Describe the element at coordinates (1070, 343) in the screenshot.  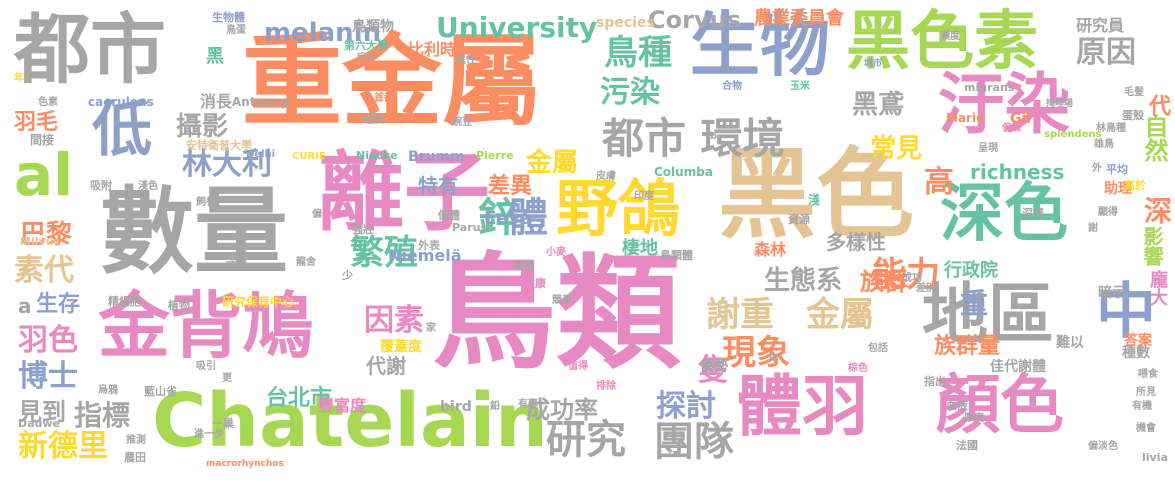
I see `word-difficult: 難以` at that location.